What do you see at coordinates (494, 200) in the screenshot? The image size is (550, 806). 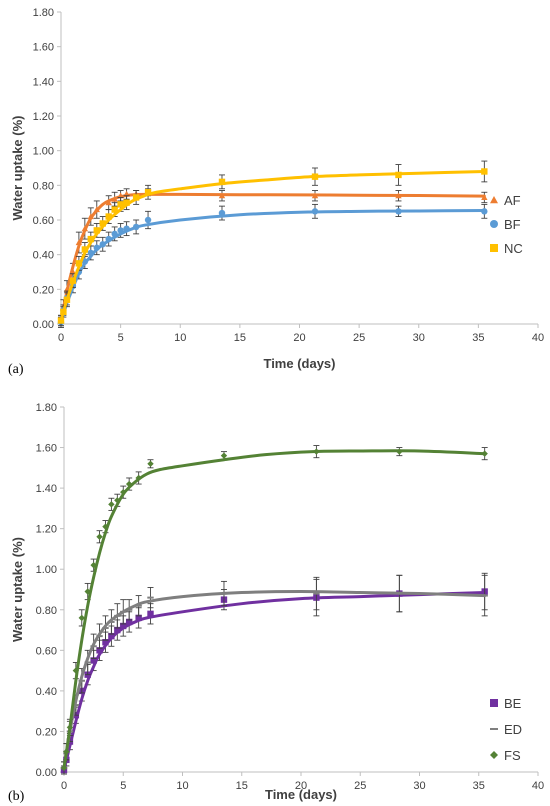 I see `legend-marker-af` at bounding box center [494, 200].